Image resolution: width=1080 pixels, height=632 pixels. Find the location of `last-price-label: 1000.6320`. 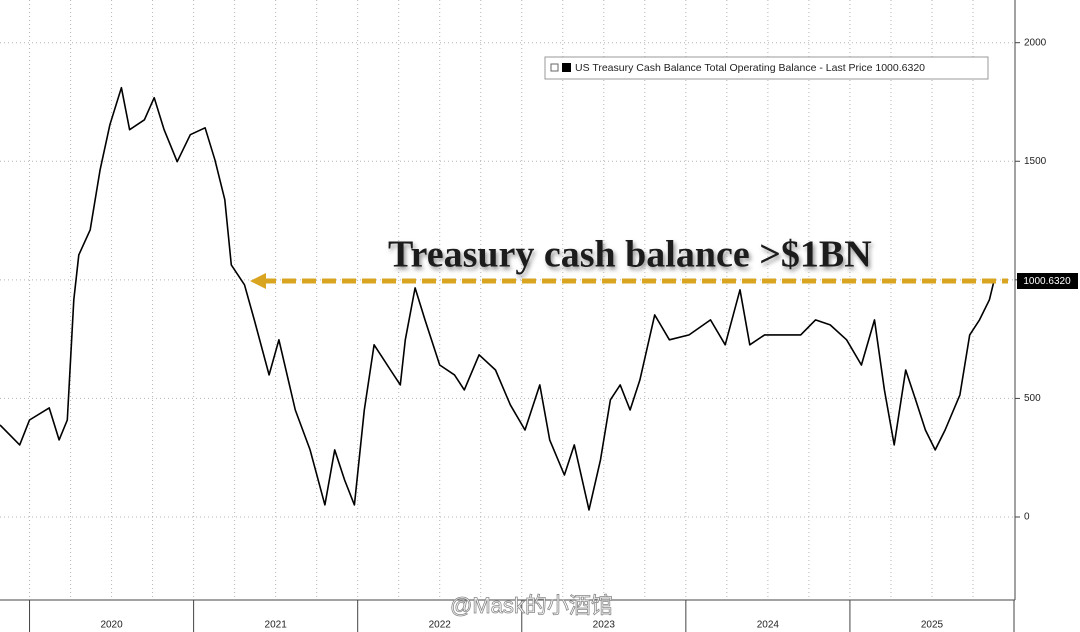

last-price-label: 1000.6320 is located at coordinates (1047, 281).